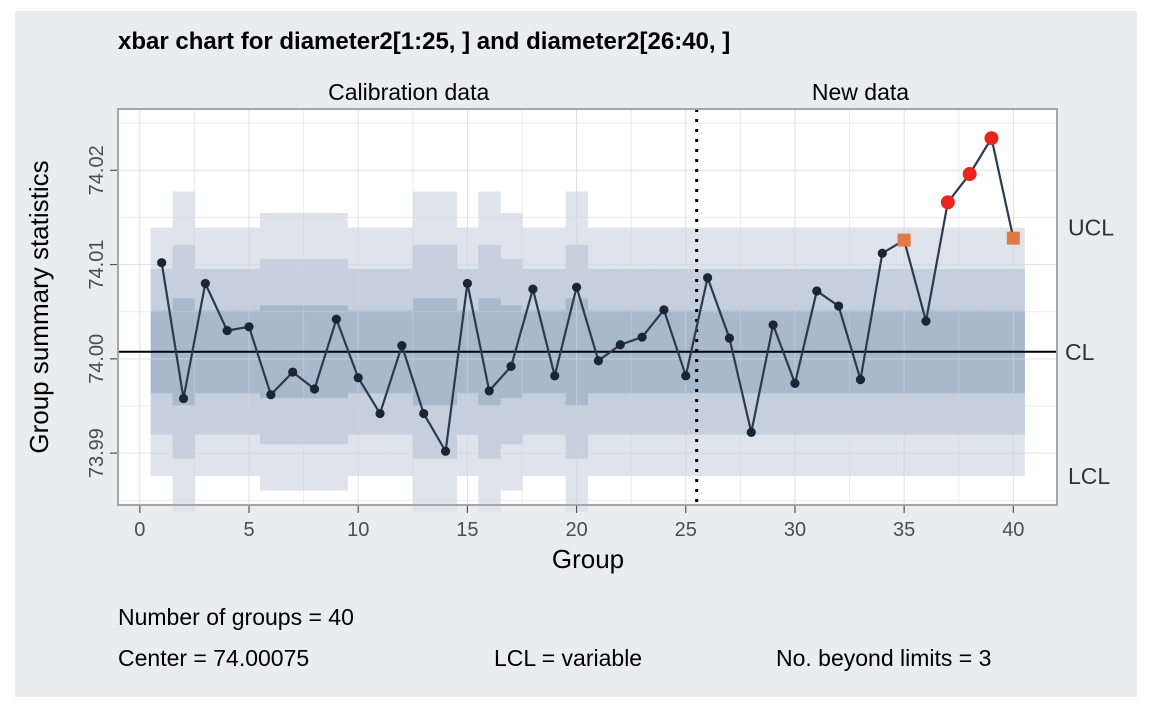 This screenshot has height=711, width=1152. I want to click on section-label-new: New data, so click(860, 92).